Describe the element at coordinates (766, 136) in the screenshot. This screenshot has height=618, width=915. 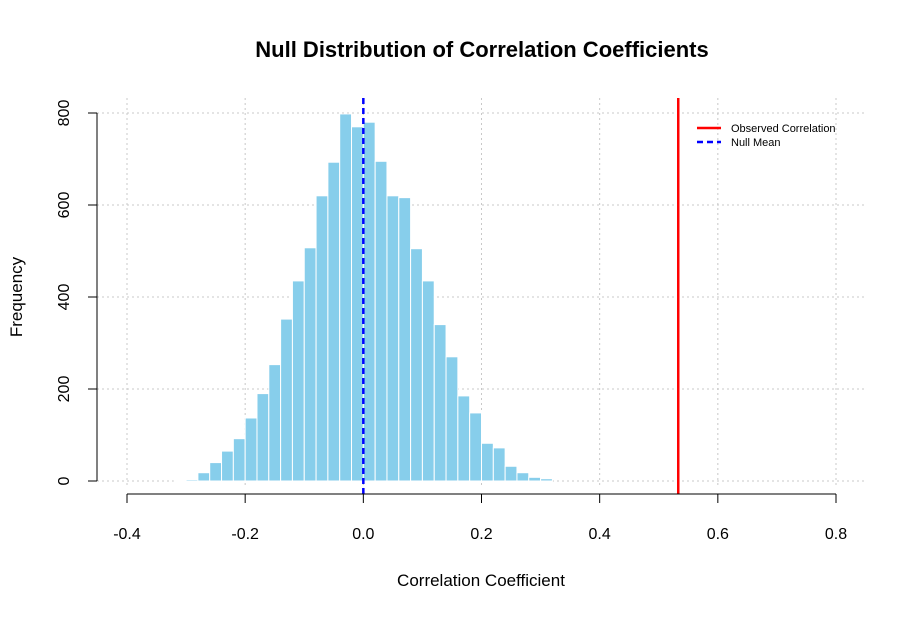
I see `legend: Observed Correlation Null Mean` at that location.